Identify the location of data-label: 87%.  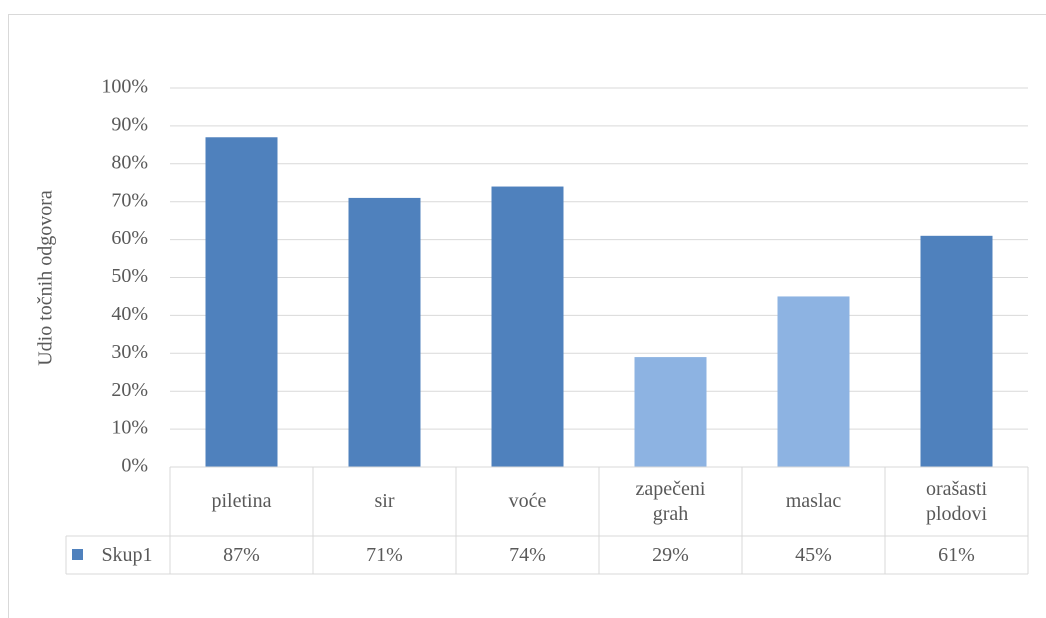
(241, 555).